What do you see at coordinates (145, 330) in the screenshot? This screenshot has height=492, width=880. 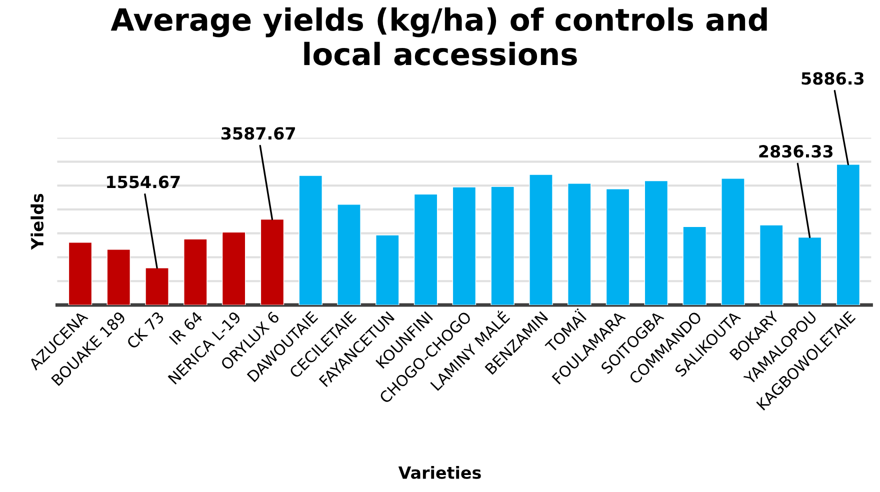 I see `x-tick-label: CK 73` at bounding box center [145, 330].